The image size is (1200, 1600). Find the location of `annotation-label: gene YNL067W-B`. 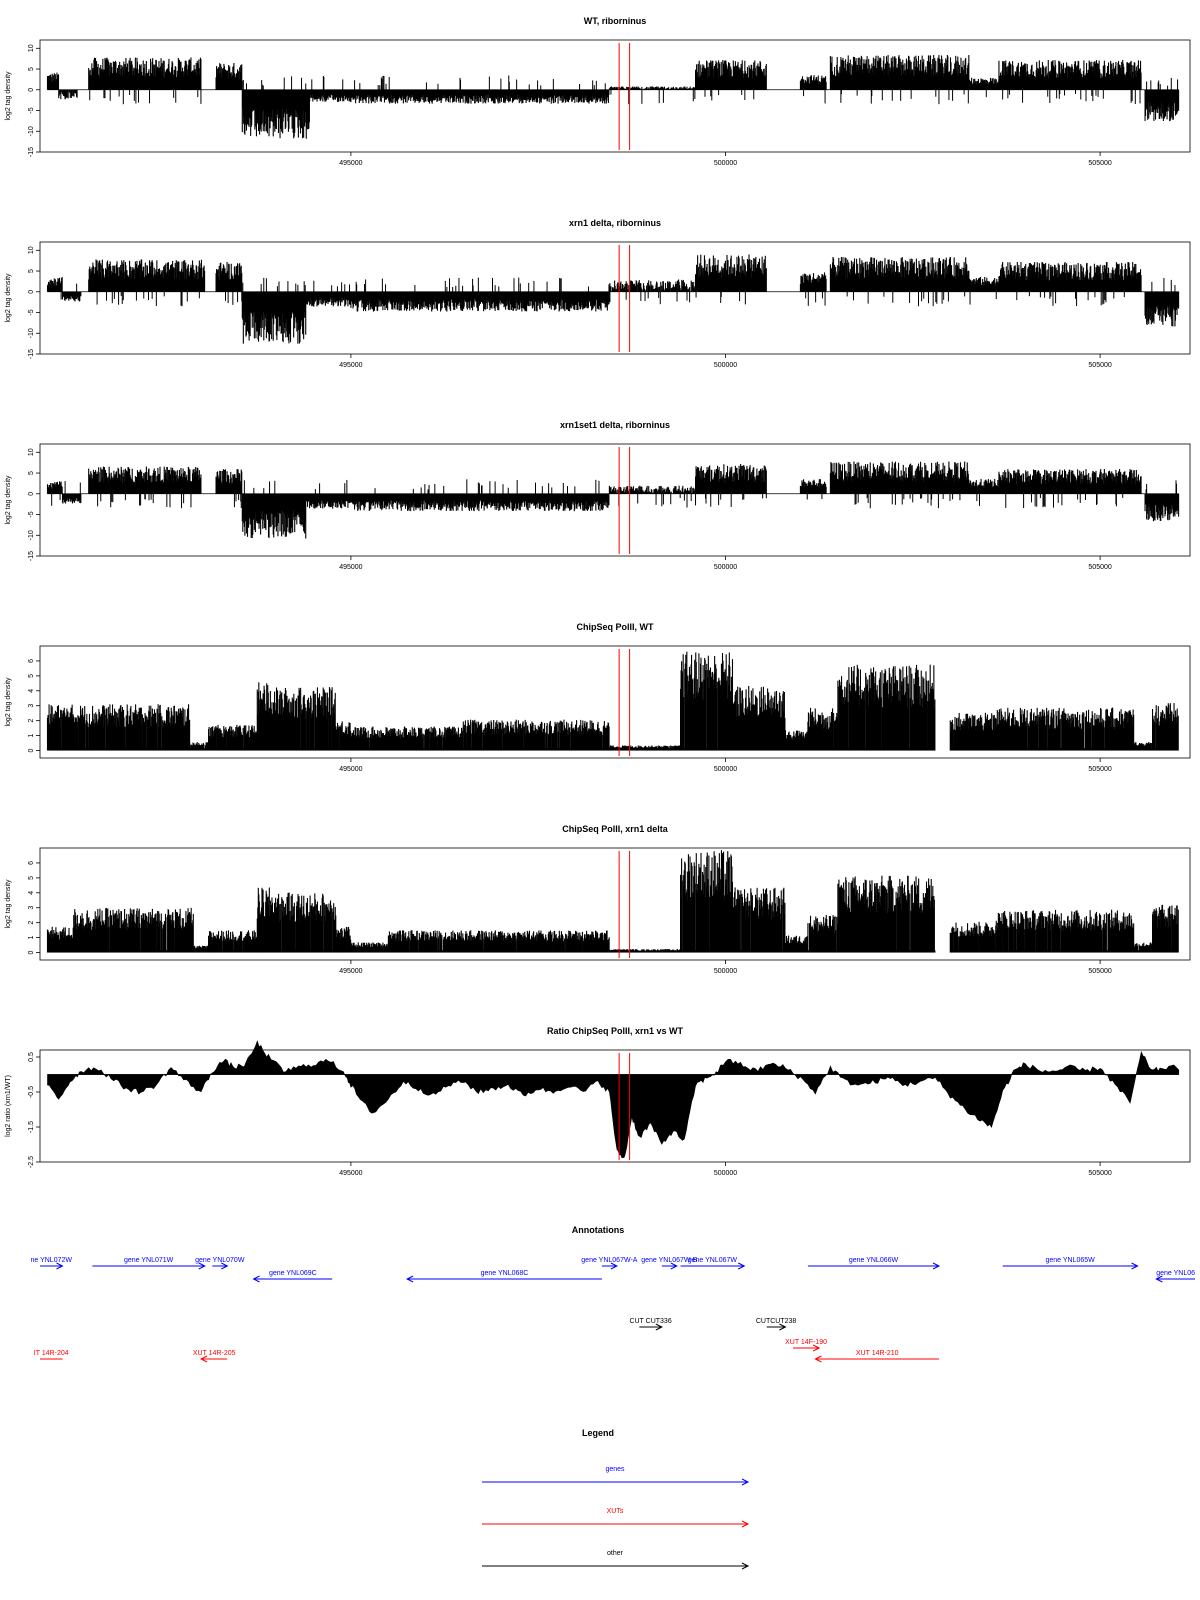

annotation-label: gene YNL067W-B is located at coordinates (669, 1260).